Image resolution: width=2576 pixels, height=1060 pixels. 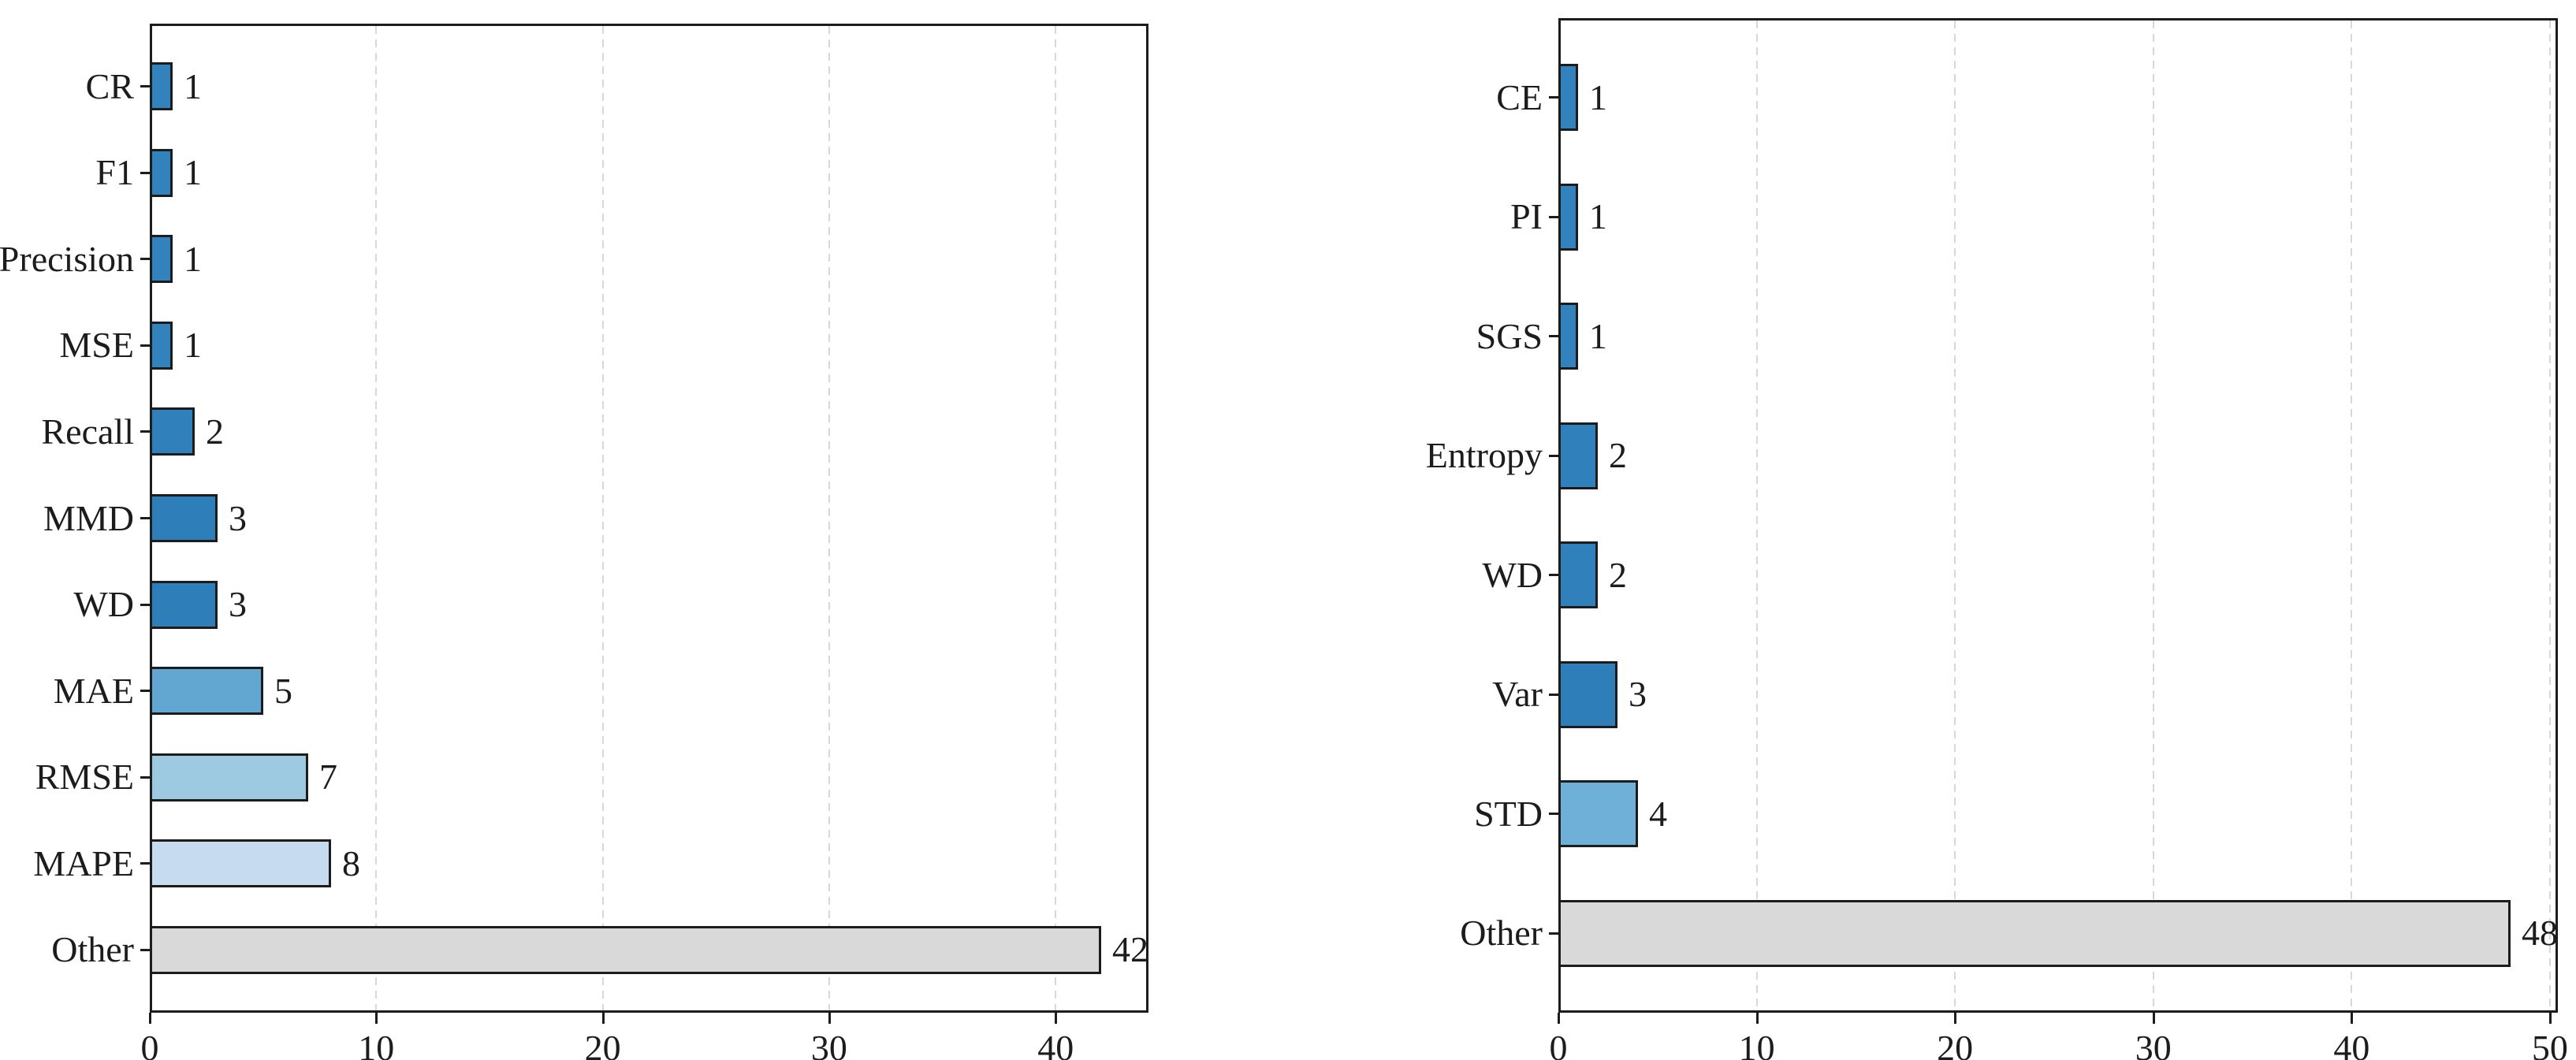 What do you see at coordinates (602, 1044) in the screenshot?
I see `left-chart-x-tick-label-20: 20` at bounding box center [602, 1044].